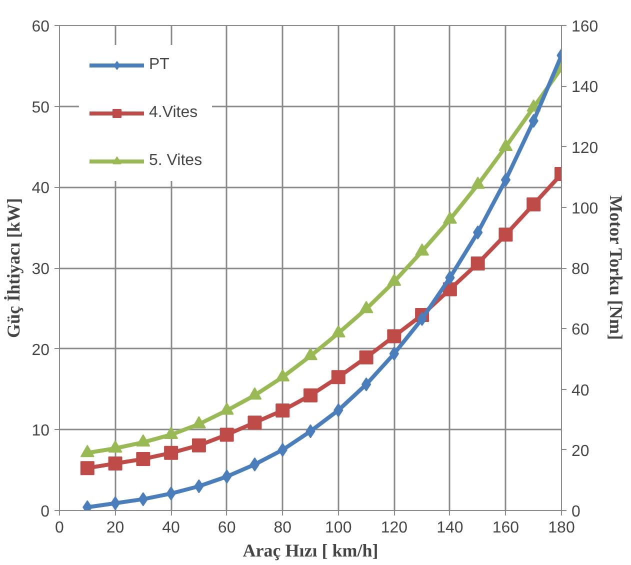  Describe the element at coordinates (59, 528) in the screenshot. I see `x-tick-label: 0` at that location.